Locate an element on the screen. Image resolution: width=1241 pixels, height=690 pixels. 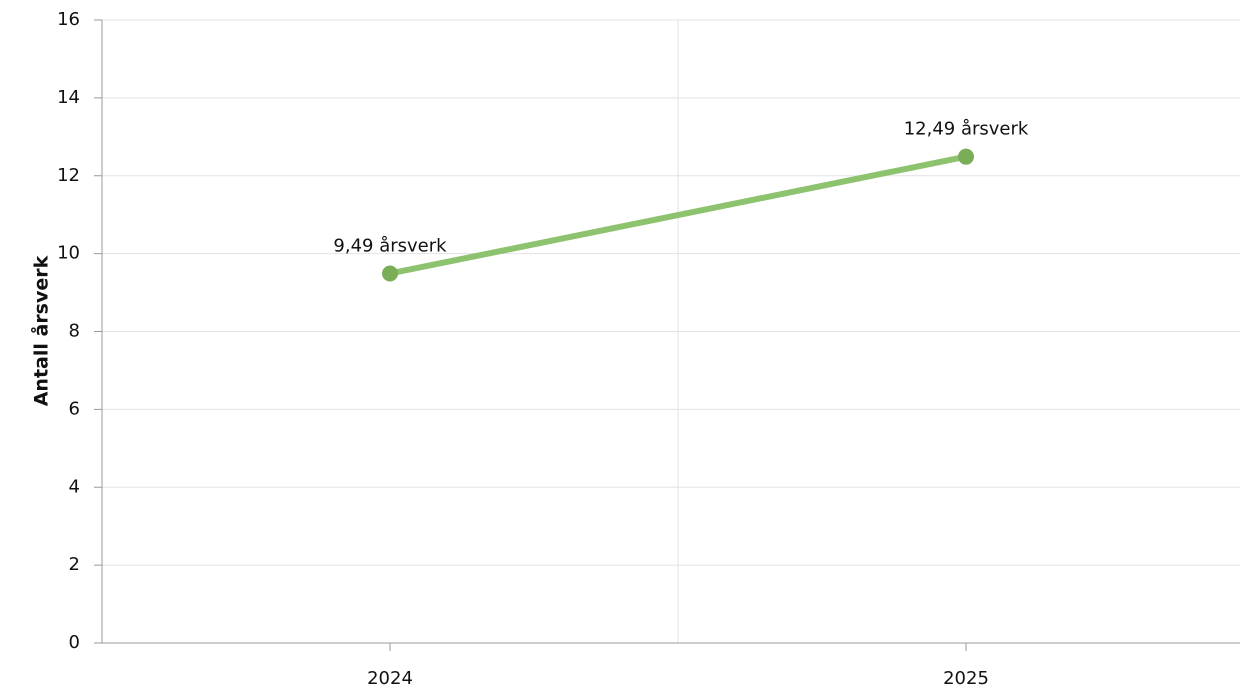
y-tick-label: 16 is located at coordinates (68, 19).